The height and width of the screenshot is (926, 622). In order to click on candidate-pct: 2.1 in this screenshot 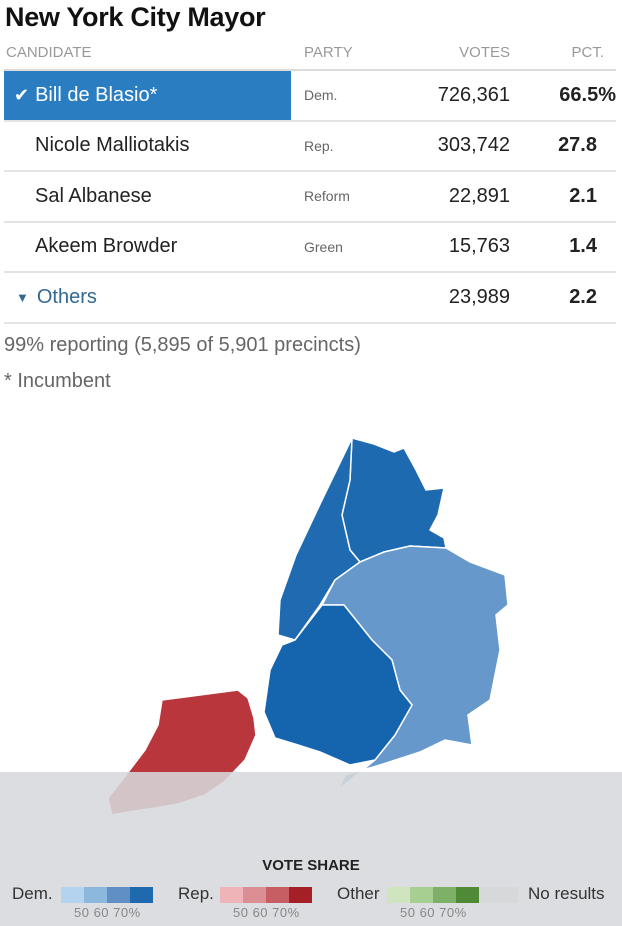, I will do `click(583, 195)`.